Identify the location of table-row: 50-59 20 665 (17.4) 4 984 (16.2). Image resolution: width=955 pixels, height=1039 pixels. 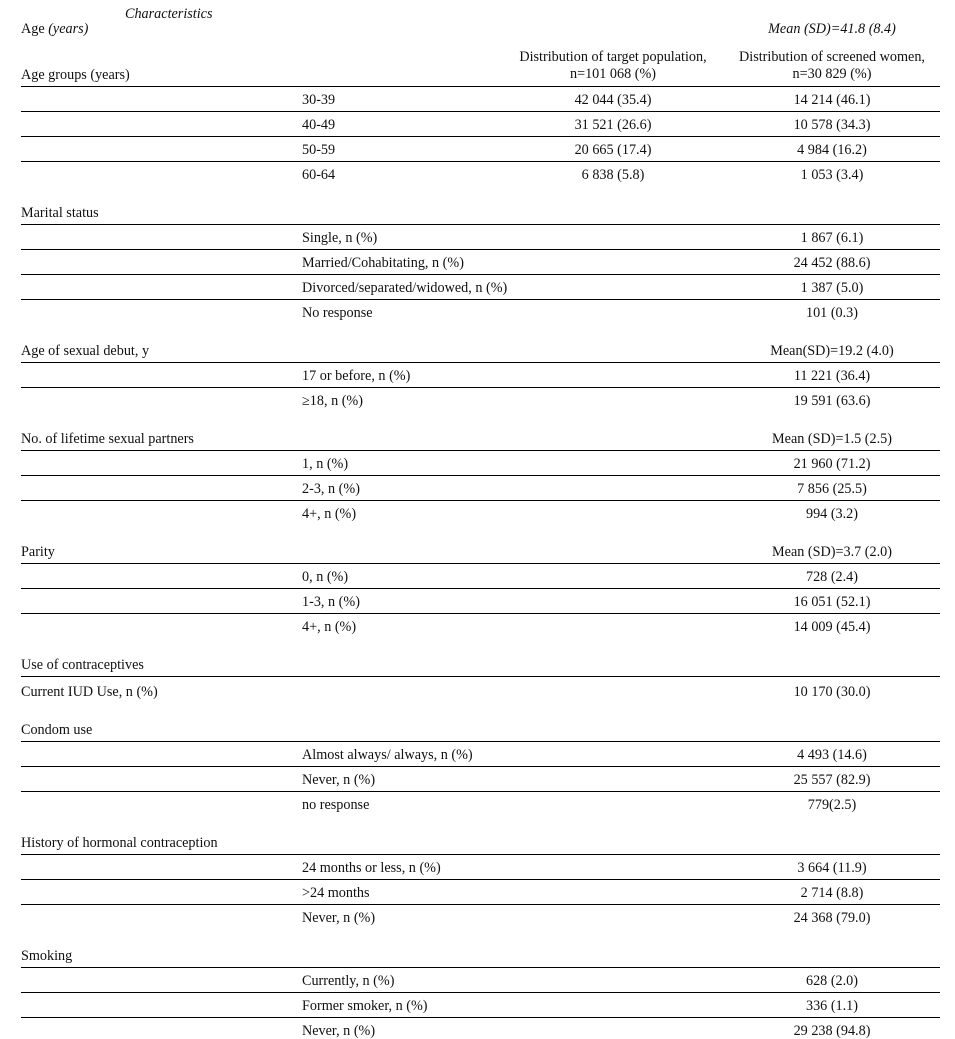
(480, 149).